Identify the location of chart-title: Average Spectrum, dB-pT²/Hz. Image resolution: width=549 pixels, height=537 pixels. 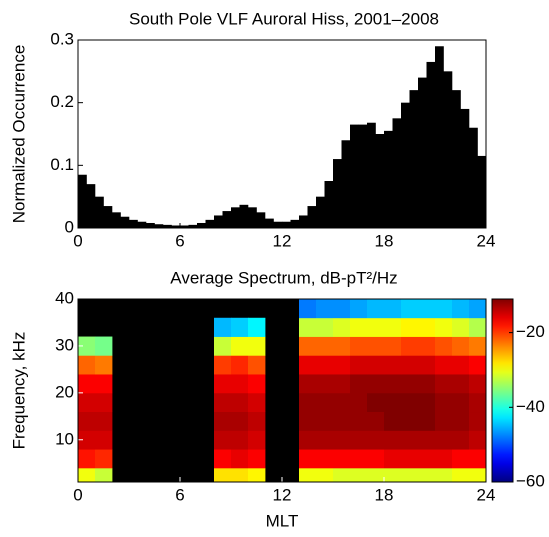
(283, 277).